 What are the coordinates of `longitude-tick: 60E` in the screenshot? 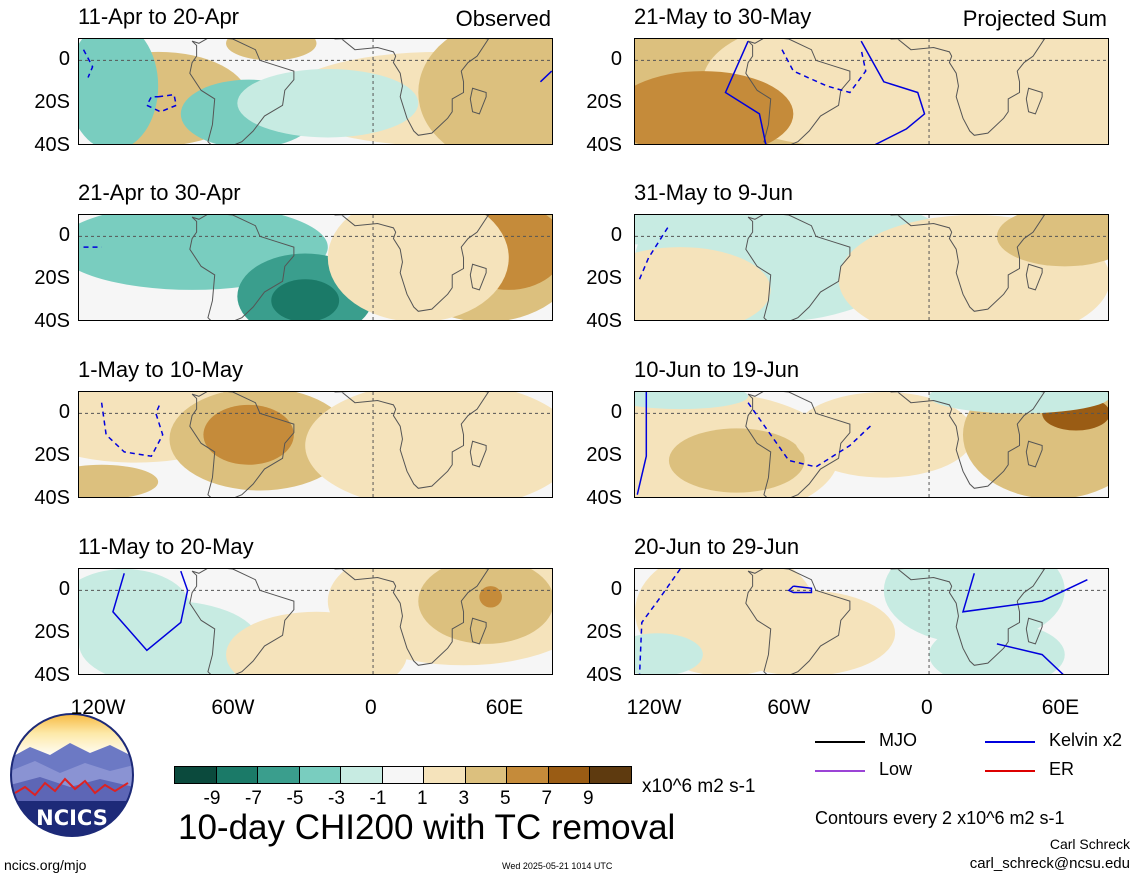 It's located at (504, 707).